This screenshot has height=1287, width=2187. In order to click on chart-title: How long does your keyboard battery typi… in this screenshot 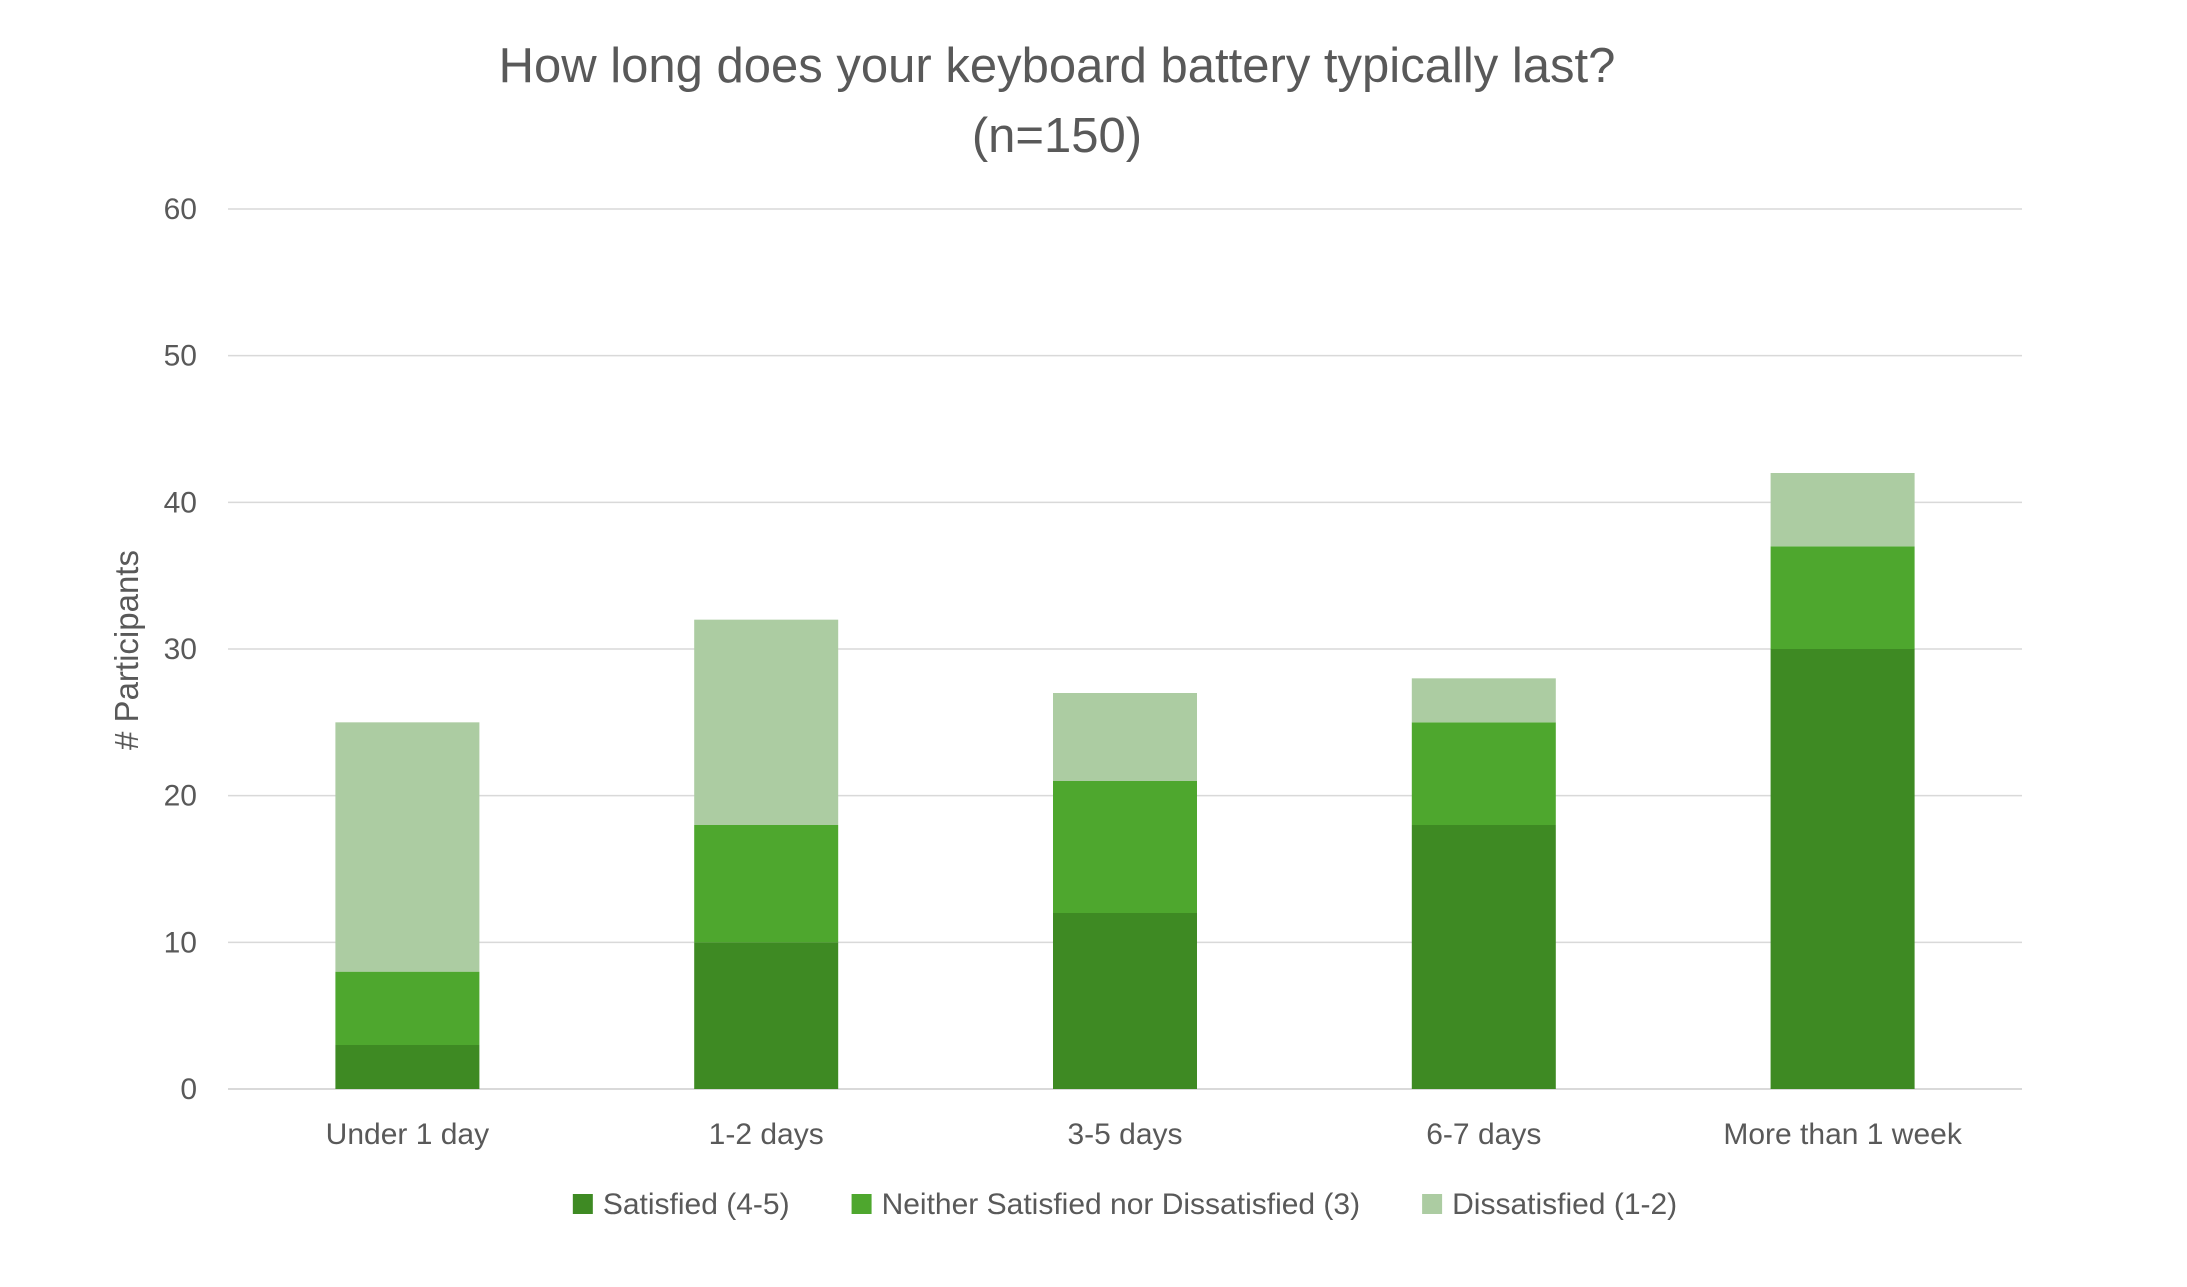, I will do `click(1057, 66)`.